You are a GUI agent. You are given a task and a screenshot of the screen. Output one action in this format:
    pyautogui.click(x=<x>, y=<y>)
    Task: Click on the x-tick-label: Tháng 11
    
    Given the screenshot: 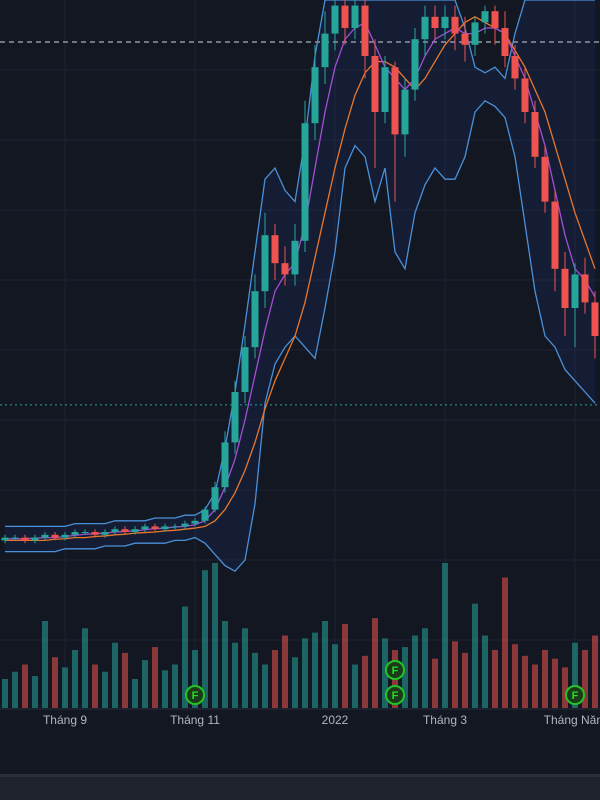 What is the action you would take?
    pyautogui.click(x=195, y=720)
    